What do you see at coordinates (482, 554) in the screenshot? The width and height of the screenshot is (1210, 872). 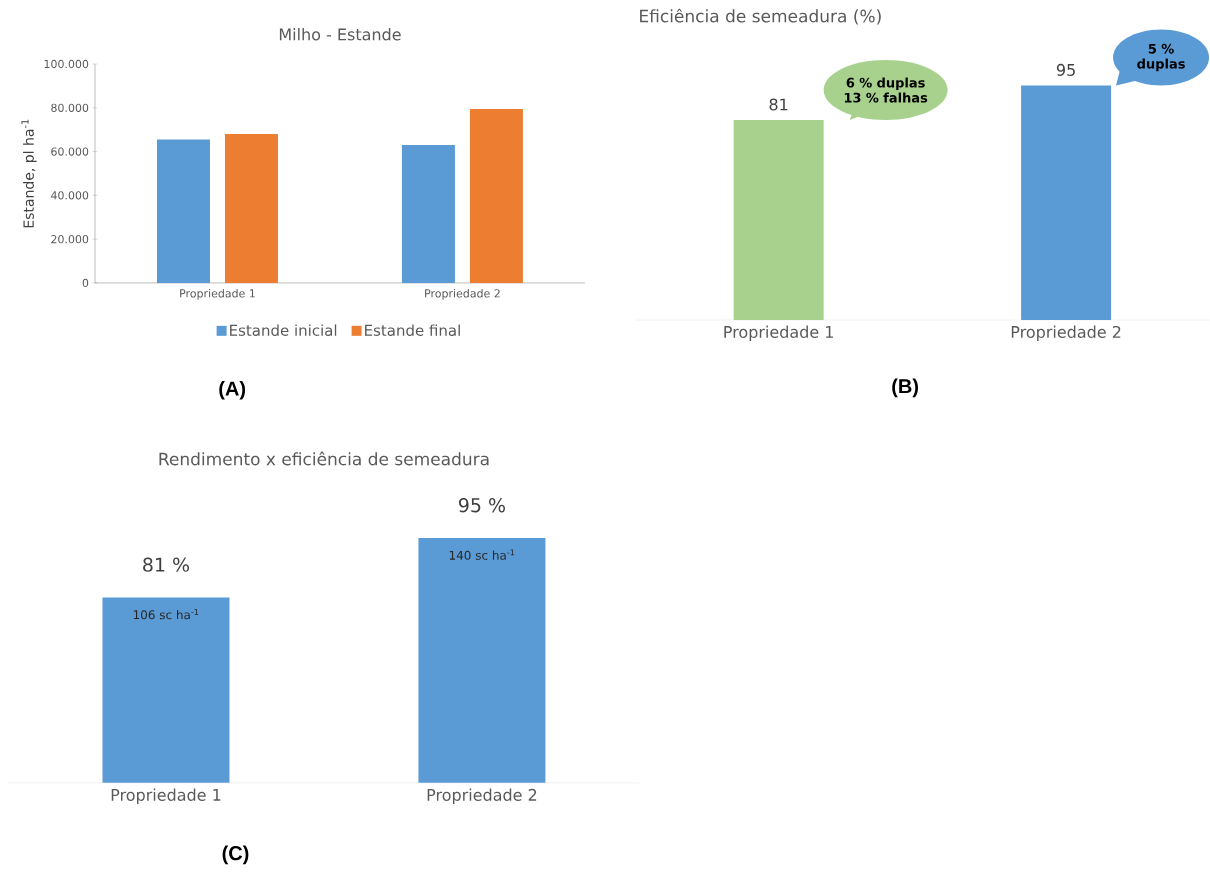 I see `data-label: 140 sc ha$^{-1}$` at bounding box center [482, 554].